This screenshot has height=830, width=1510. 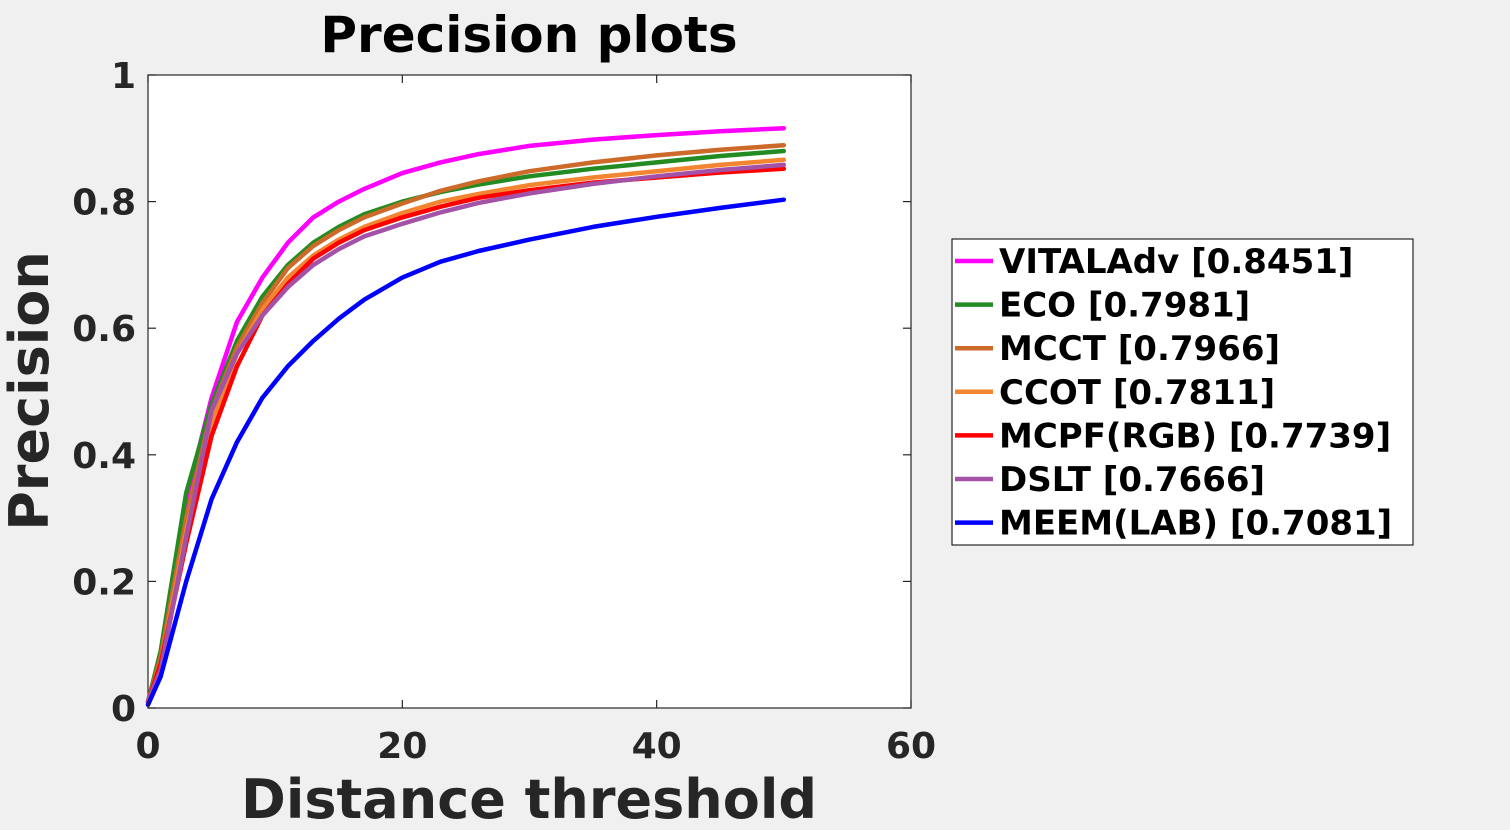 What do you see at coordinates (104, 203) in the screenshot?
I see `y-tick-label: 0.8` at bounding box center [104, 203].